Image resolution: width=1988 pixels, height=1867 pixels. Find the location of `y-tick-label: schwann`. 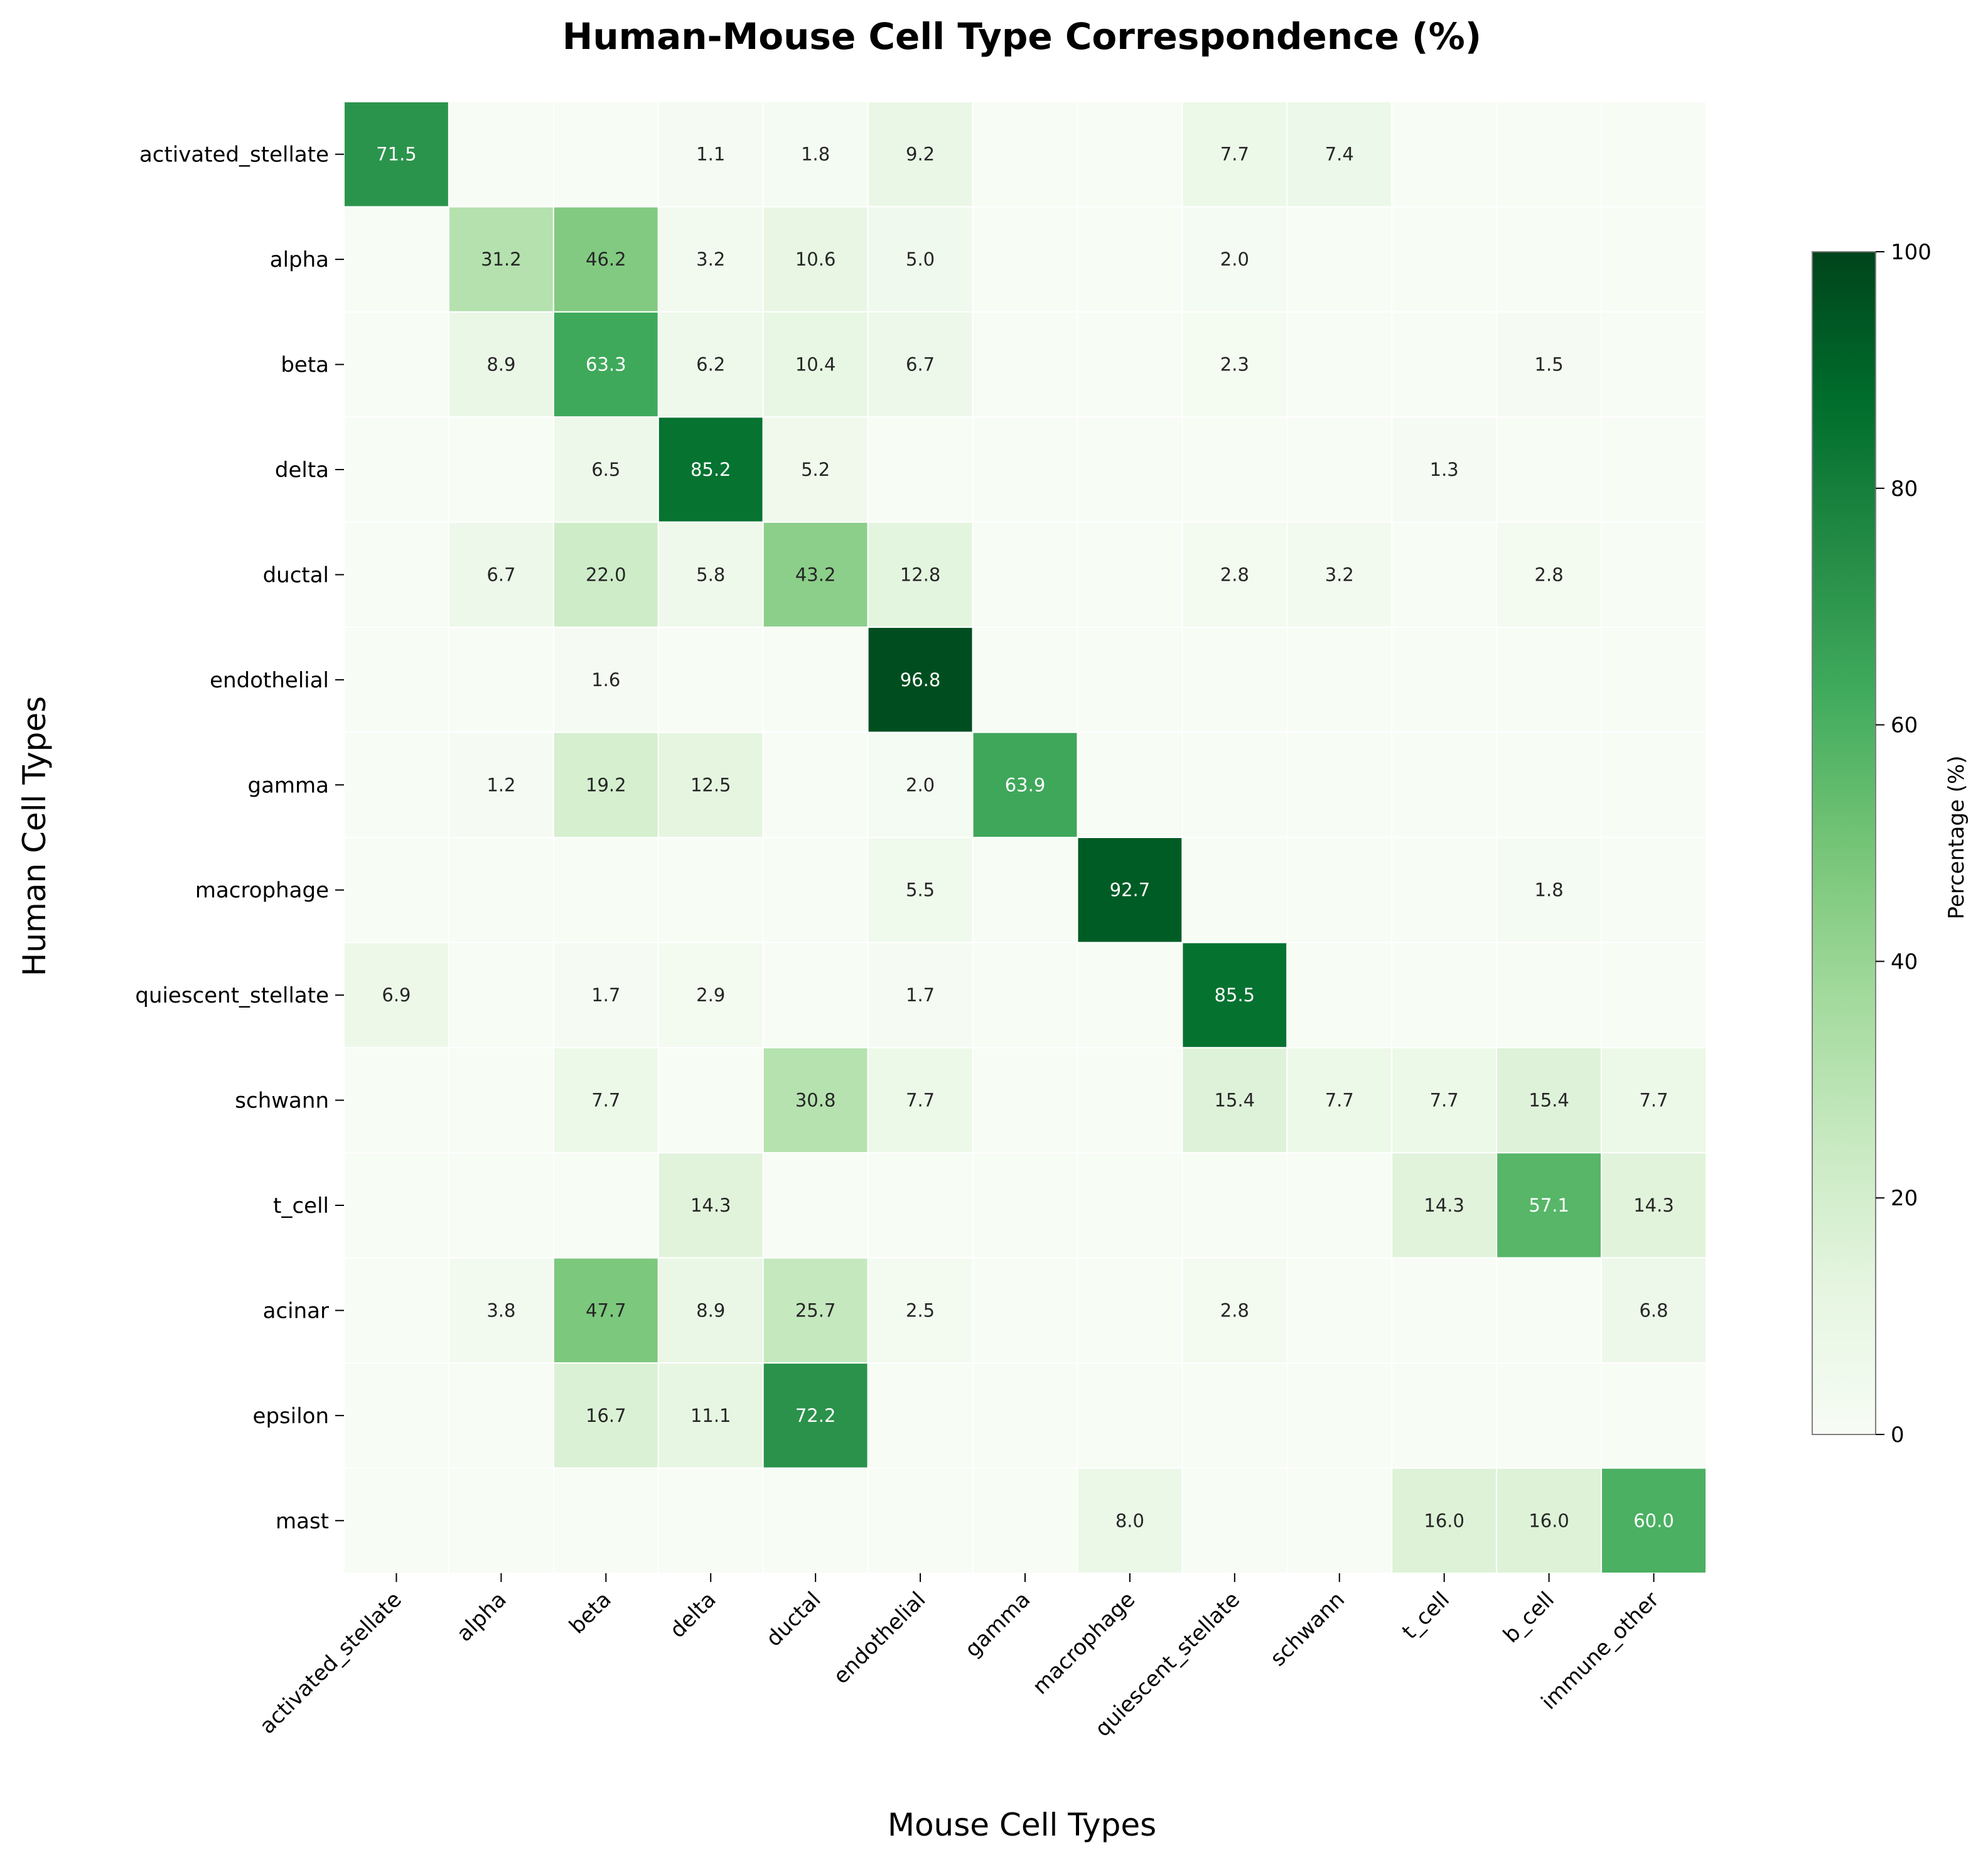

y-tick-label: schwann is located at coordinates (282, 1102).